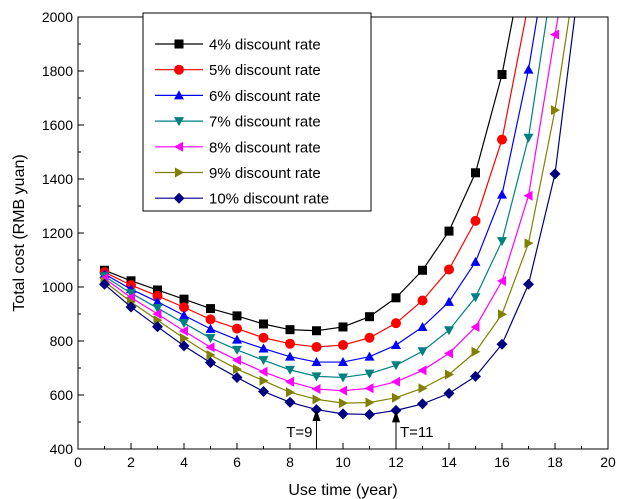  I want to click on y-tick-label: 1600, so click(57, 125).